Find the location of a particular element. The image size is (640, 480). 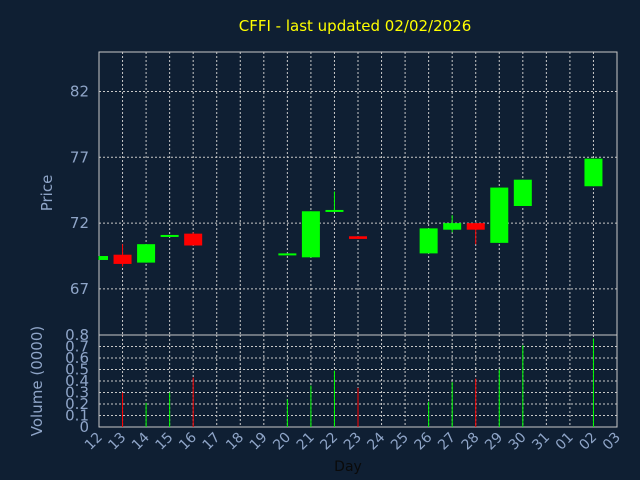

volume-tick-labels: 00.10.20.30.40.50.60.70.8 is located at coordinates (77, 381).